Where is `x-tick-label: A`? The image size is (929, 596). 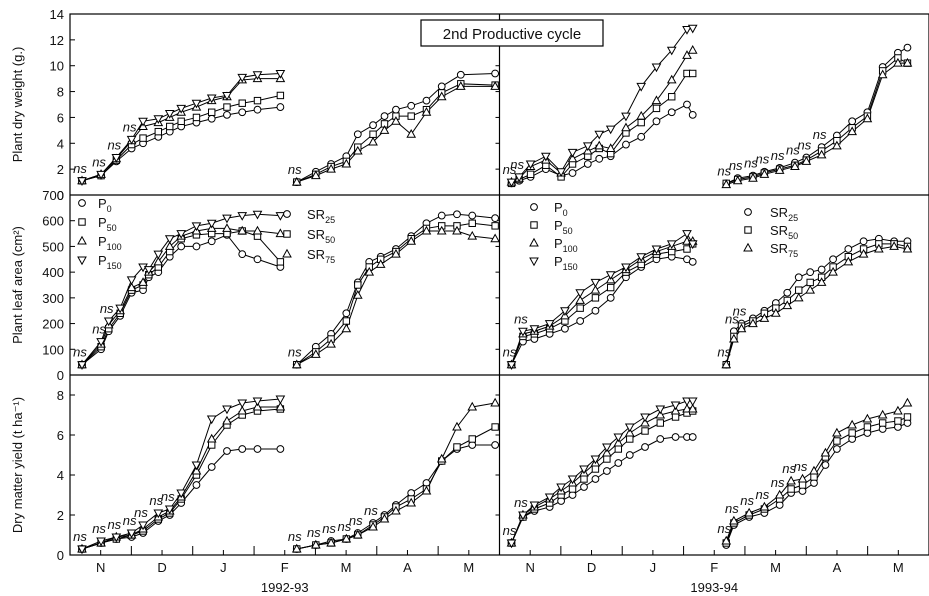
x-tick-label: A is located at coordinates (837, 567).